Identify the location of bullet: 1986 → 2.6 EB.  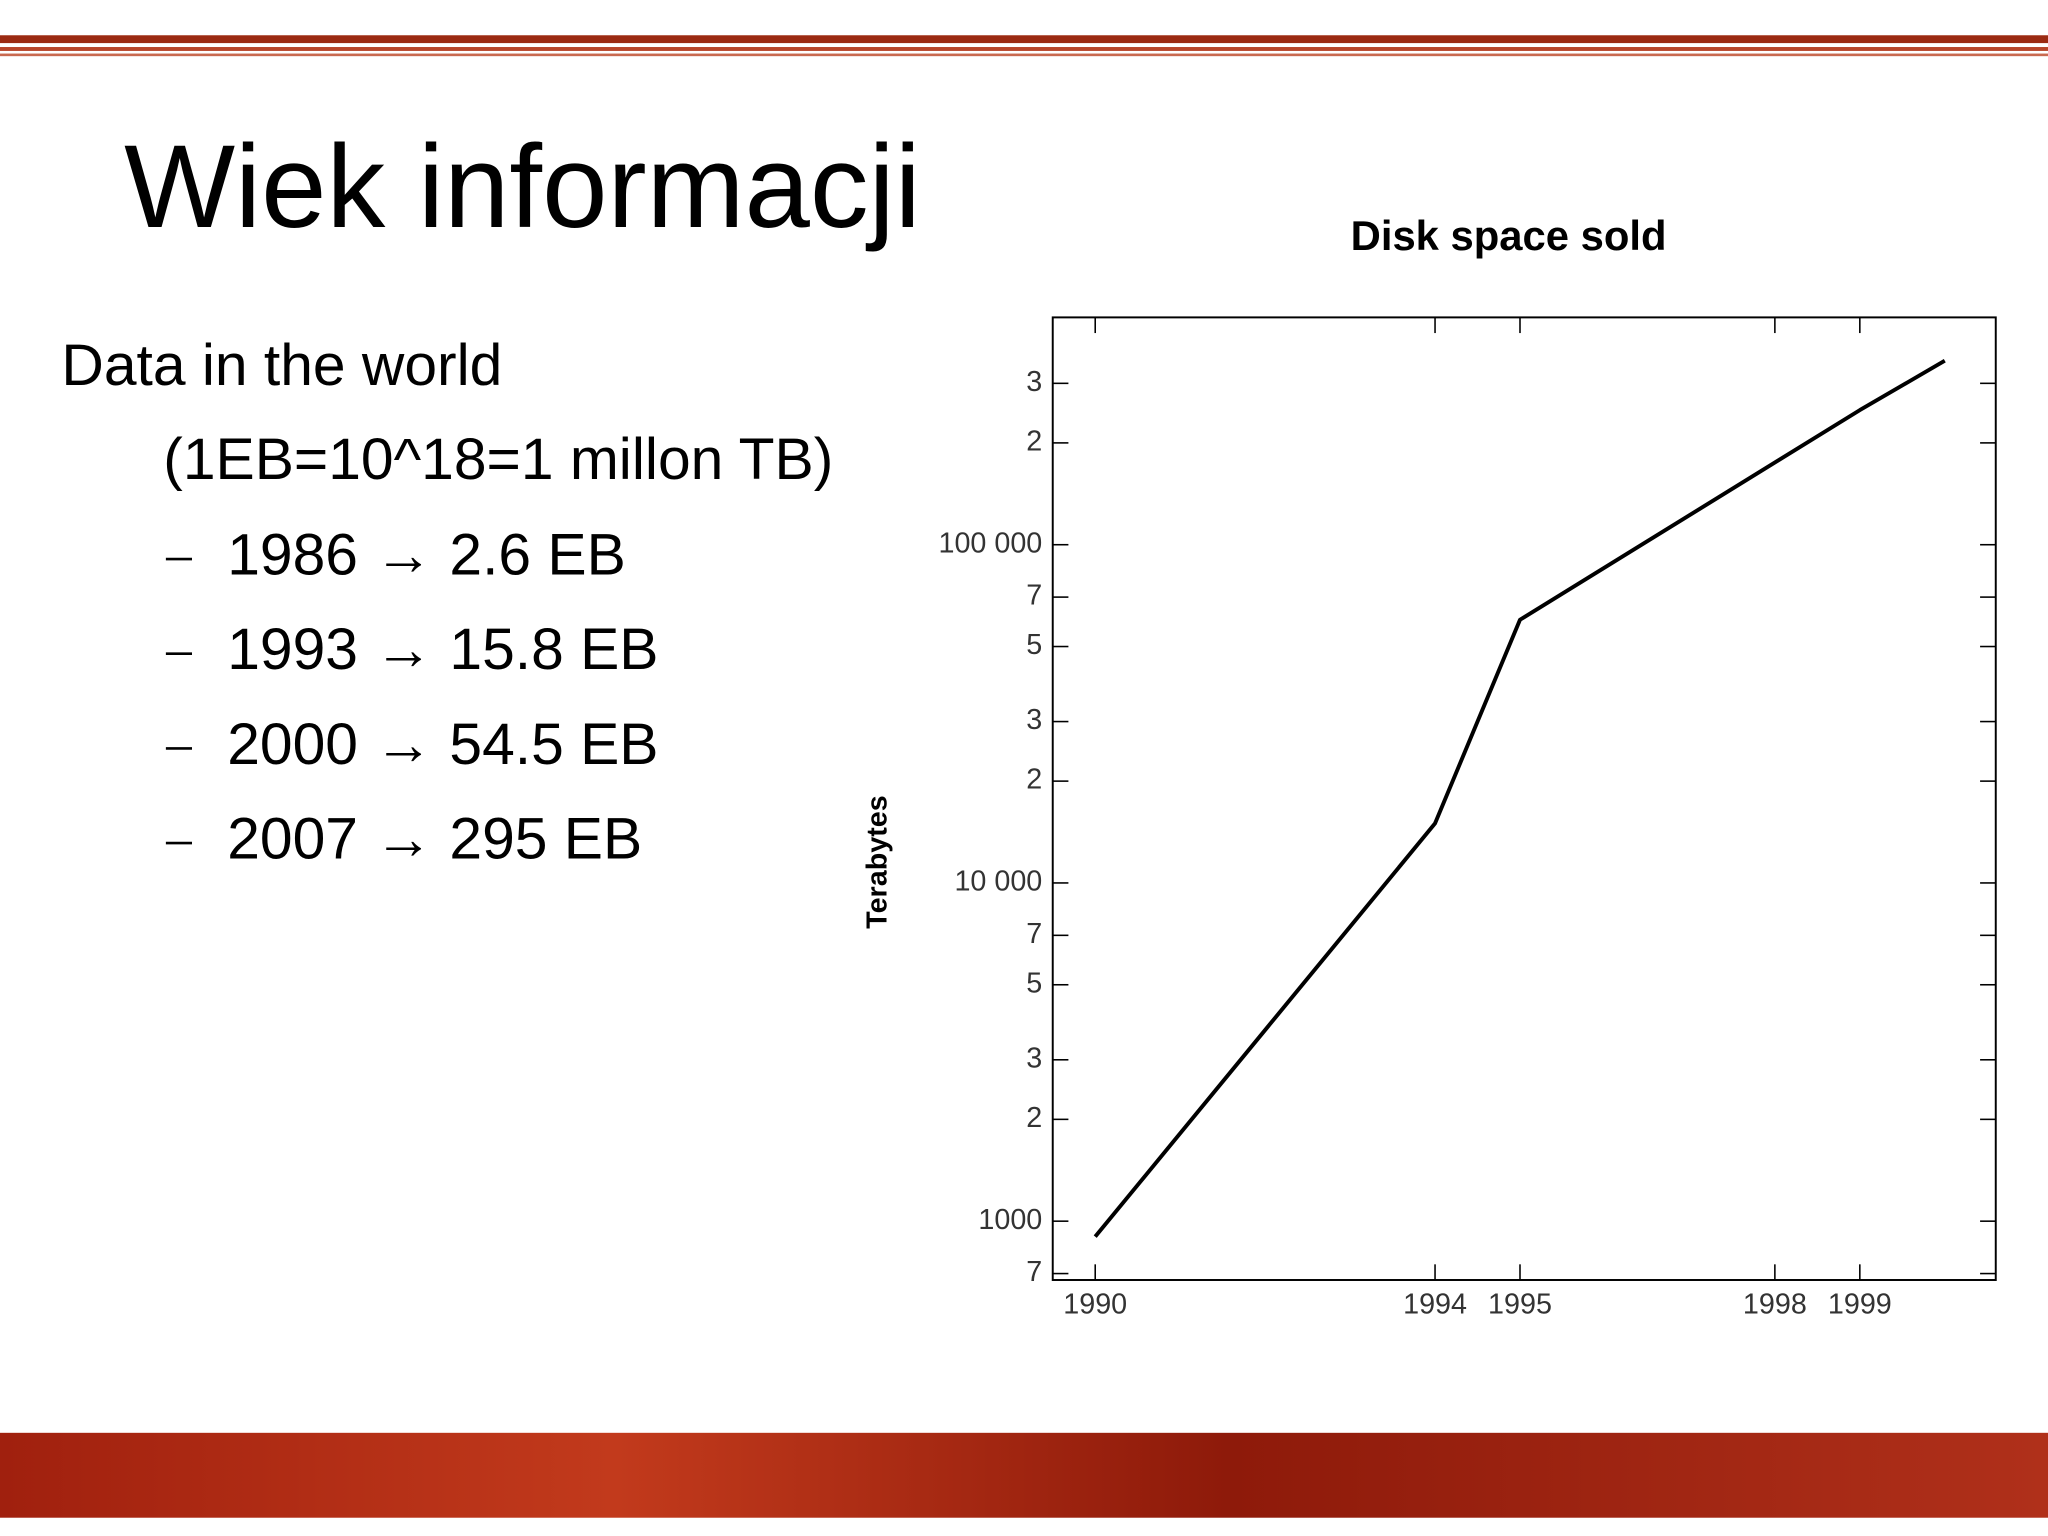
(426, 555).